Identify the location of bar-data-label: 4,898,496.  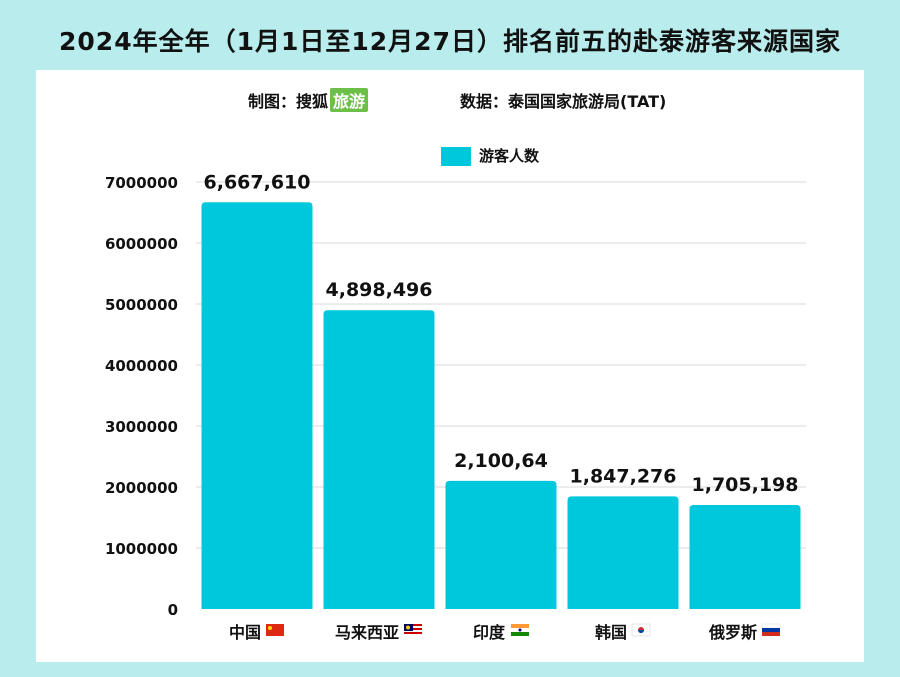
(379, 290).